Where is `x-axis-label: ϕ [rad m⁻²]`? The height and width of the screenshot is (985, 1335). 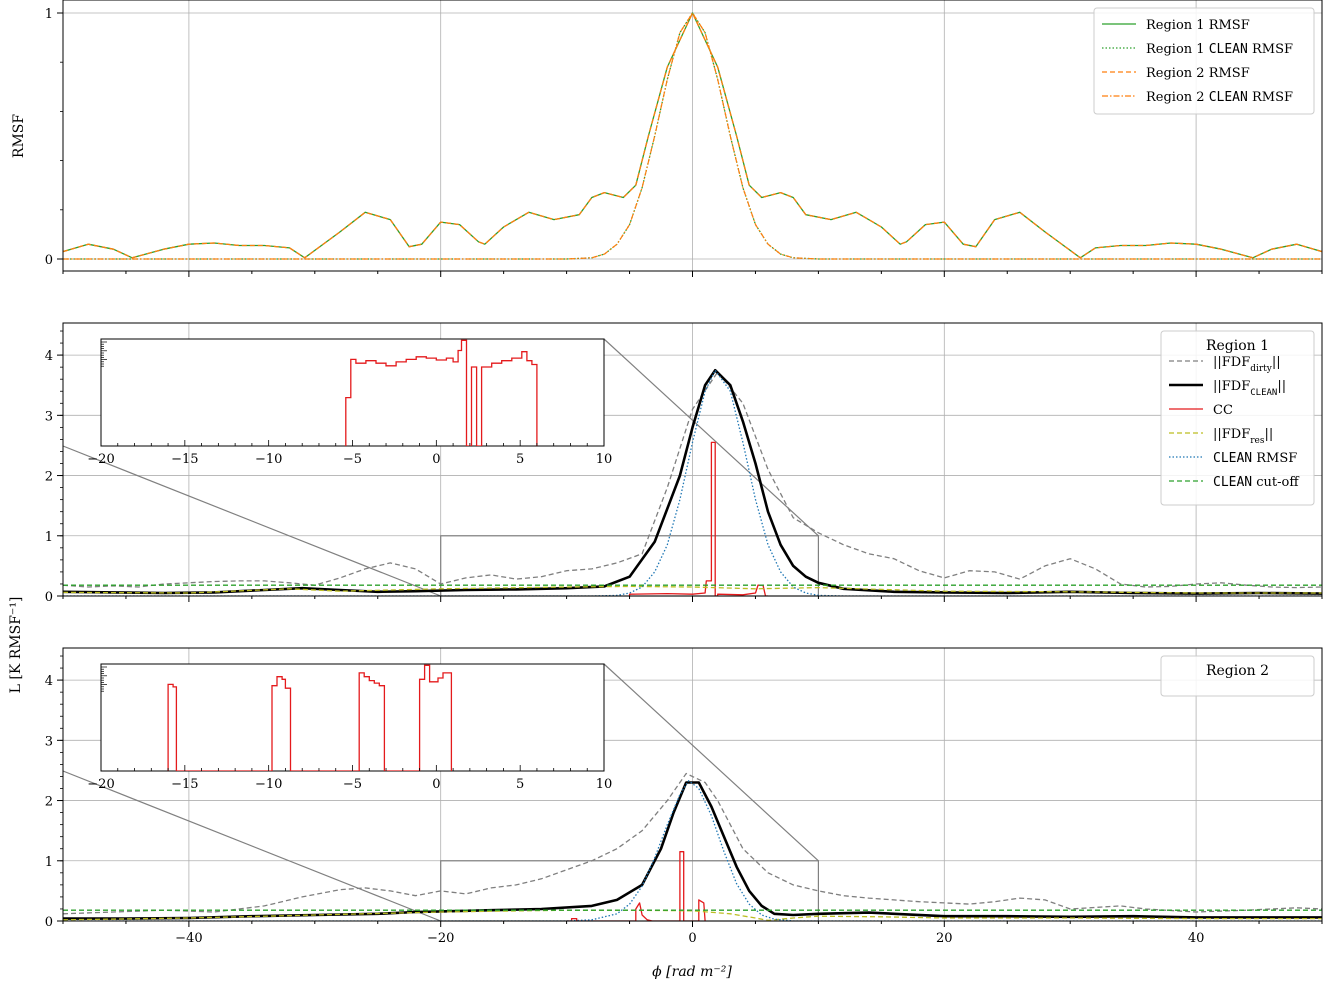
x-axis-label: ϕ [rad m⁻²] is located at coordinates (692, 972).